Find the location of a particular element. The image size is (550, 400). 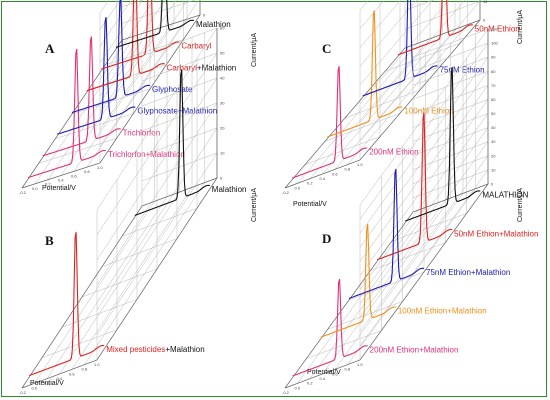

trace-label: 50nM Ethion is located at coordinates (497, 28).